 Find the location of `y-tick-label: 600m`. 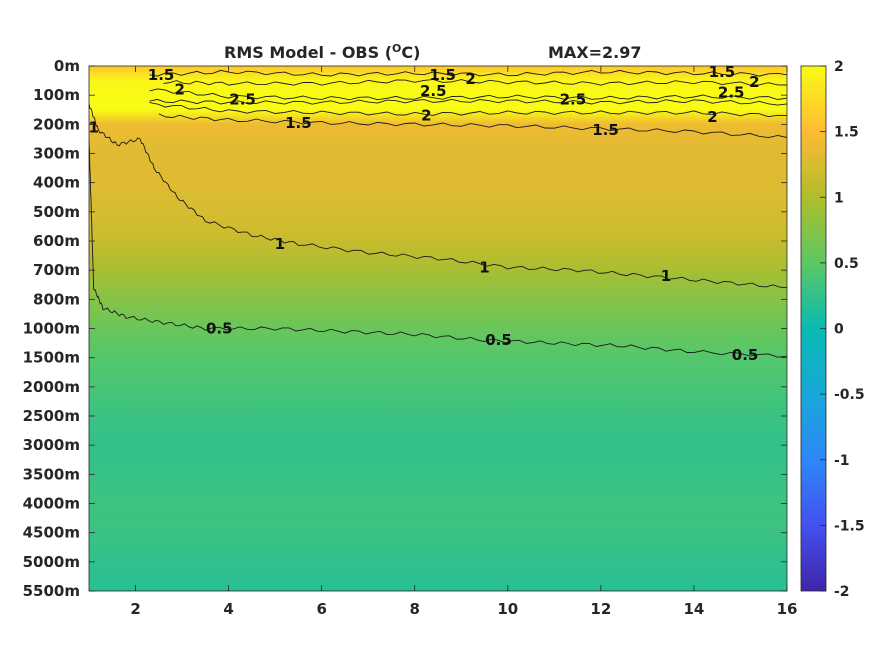

y-tick-label: 600m is located at coordinates (56, 241).